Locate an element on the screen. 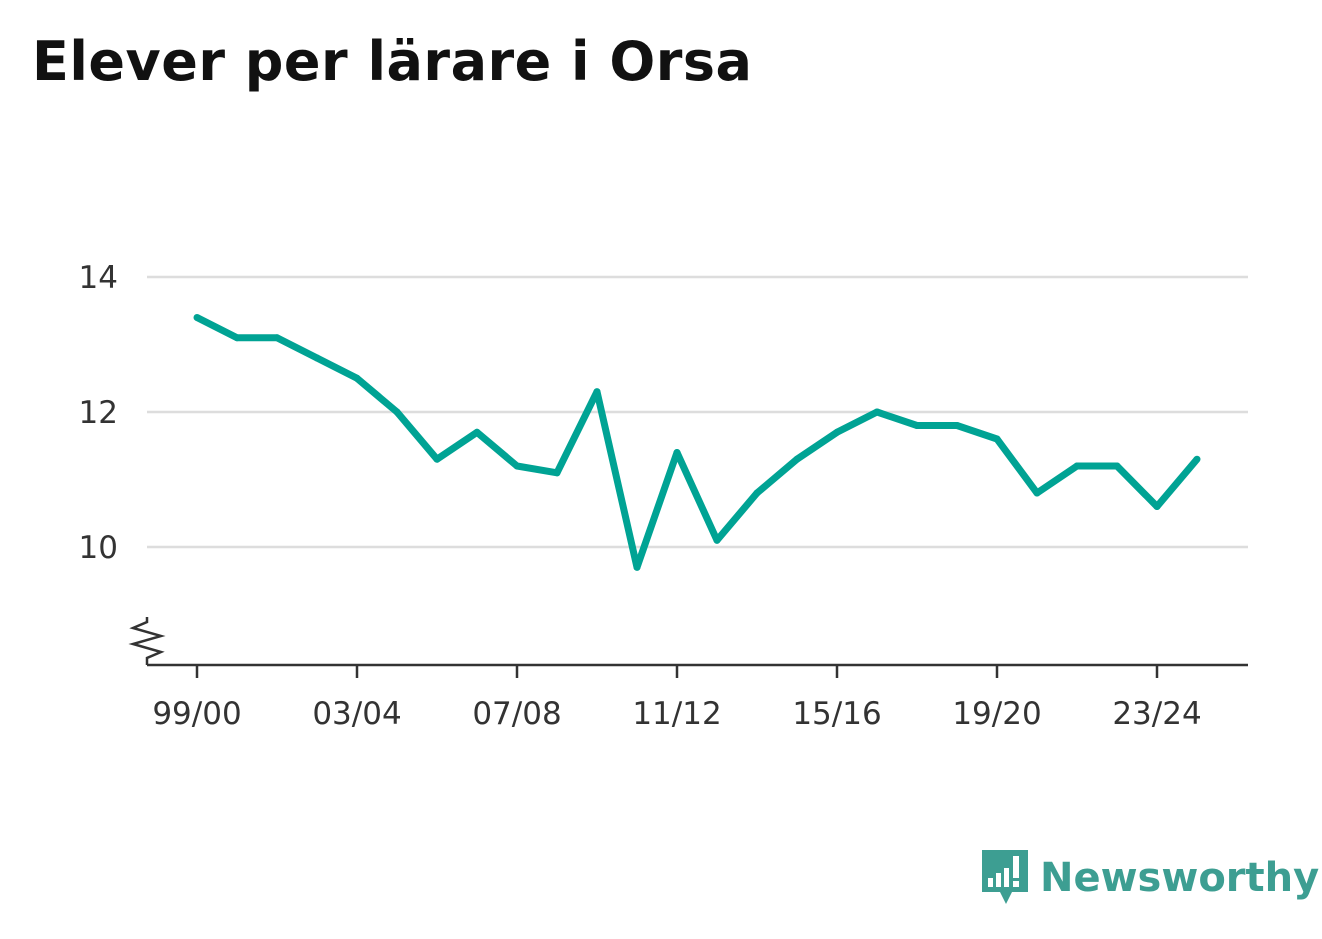 The width and height of the screenshot is (1322, 939). chart-title: Elever per lärare i Orsa is located at coordinates (392, 61).